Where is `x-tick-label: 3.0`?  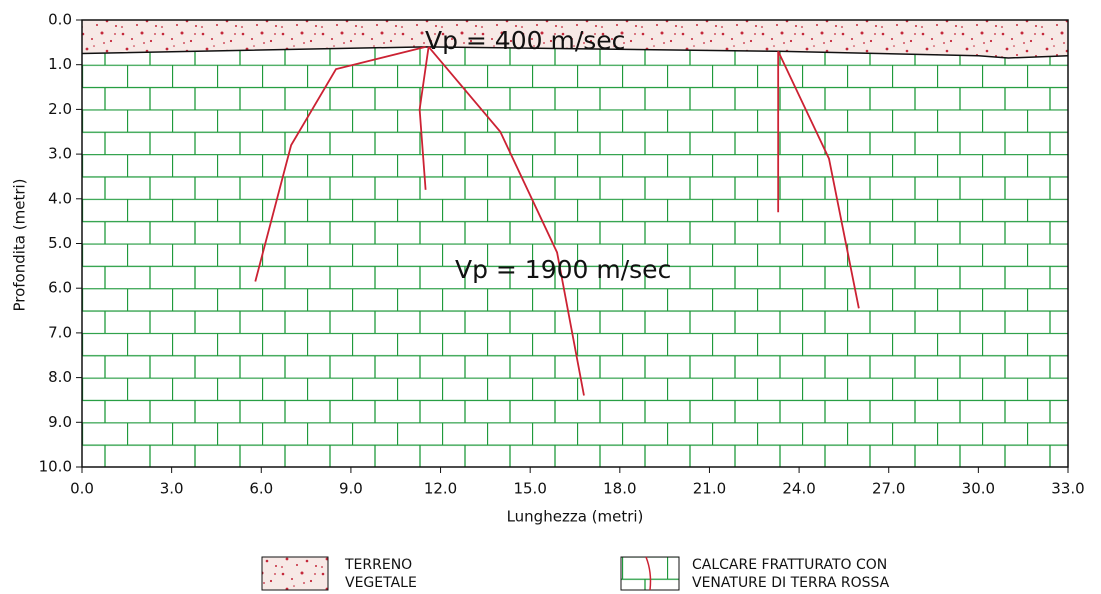
x-tick-label: 3.0 is located at coordinates (172, 489).